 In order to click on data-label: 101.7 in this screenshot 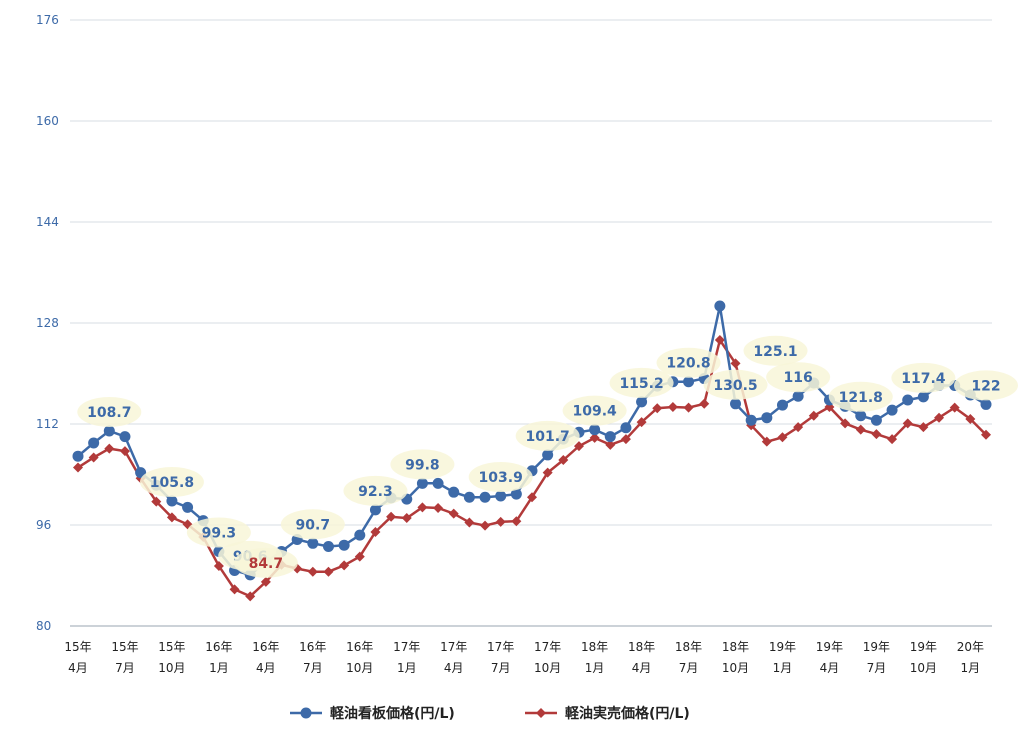, I will do `click(547, 435)`.